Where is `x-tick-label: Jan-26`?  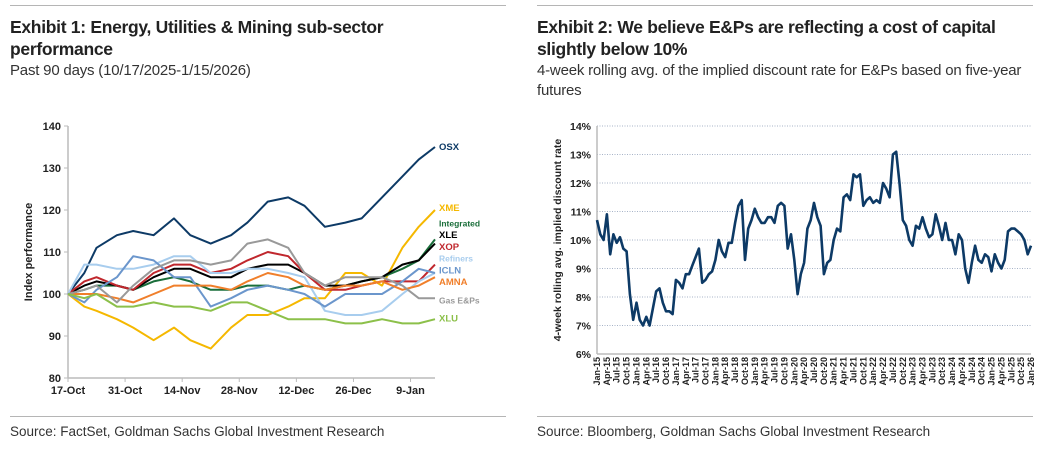 x-tick-label: Jan-26 is located at coordinates (1031, 371).